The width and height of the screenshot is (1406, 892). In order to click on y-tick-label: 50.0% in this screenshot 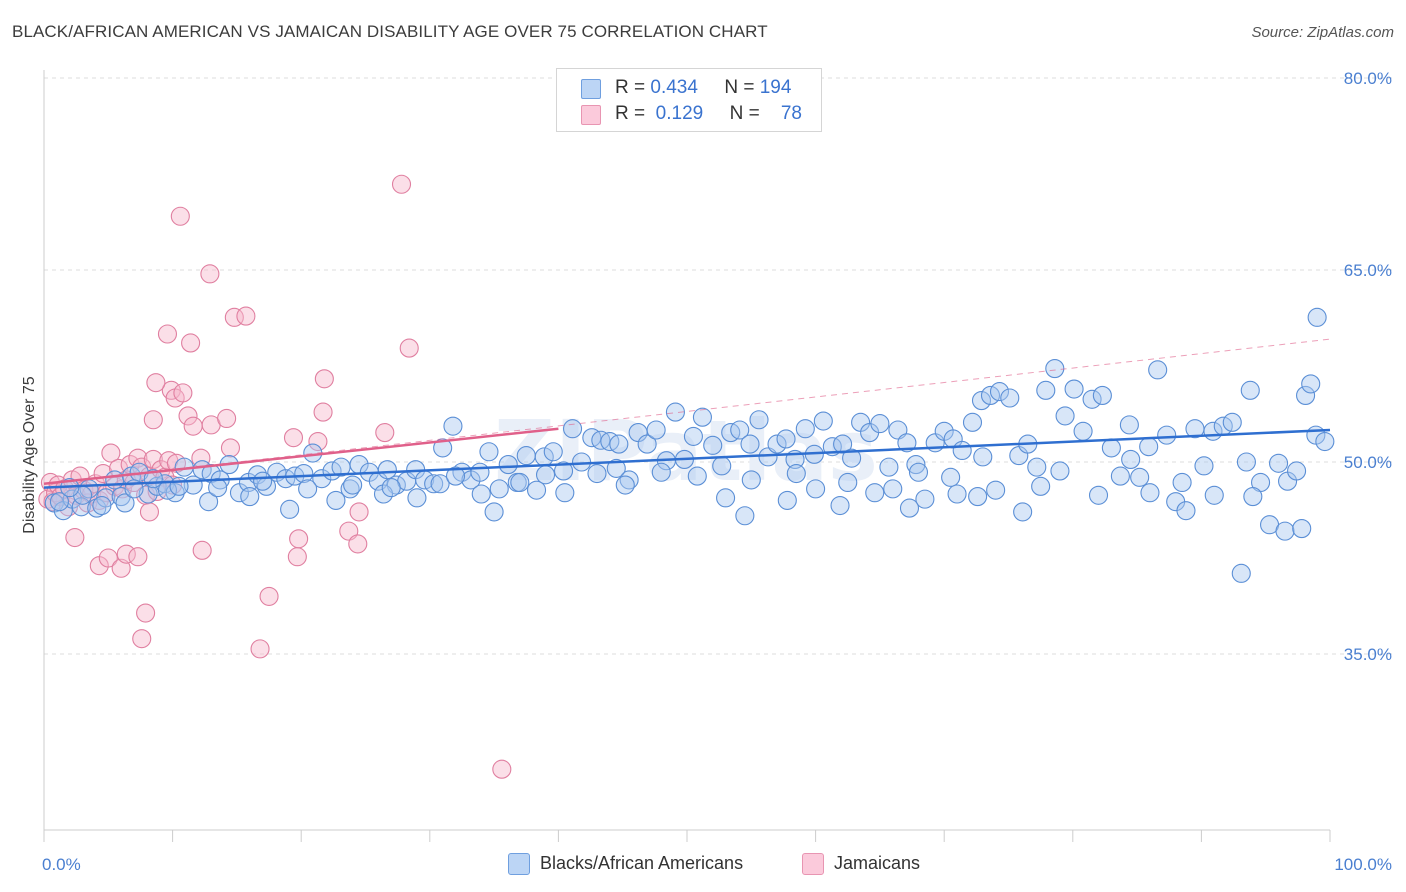, I will do `click(1368, 462)`.